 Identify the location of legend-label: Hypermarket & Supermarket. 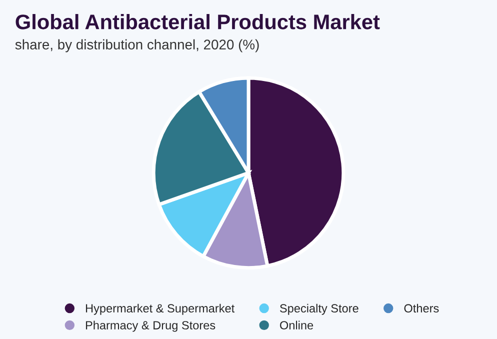
(160, 309).